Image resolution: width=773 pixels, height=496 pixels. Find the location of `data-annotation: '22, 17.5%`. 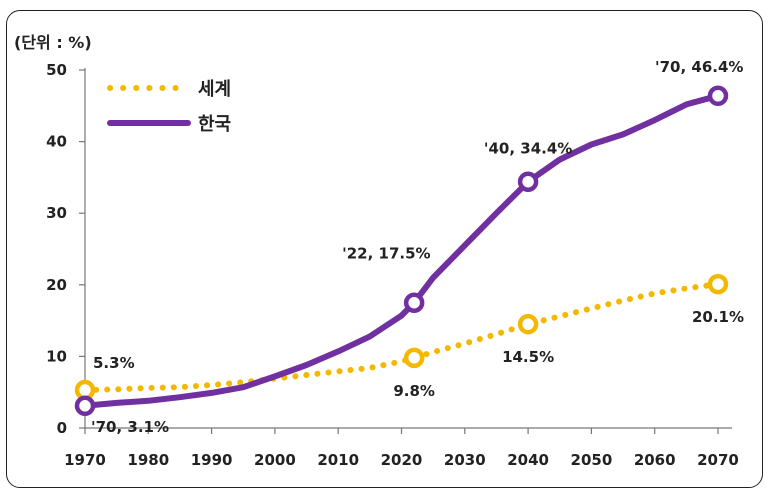

data-annotation: '22, 17.5% is located at coordinates (386, 254).